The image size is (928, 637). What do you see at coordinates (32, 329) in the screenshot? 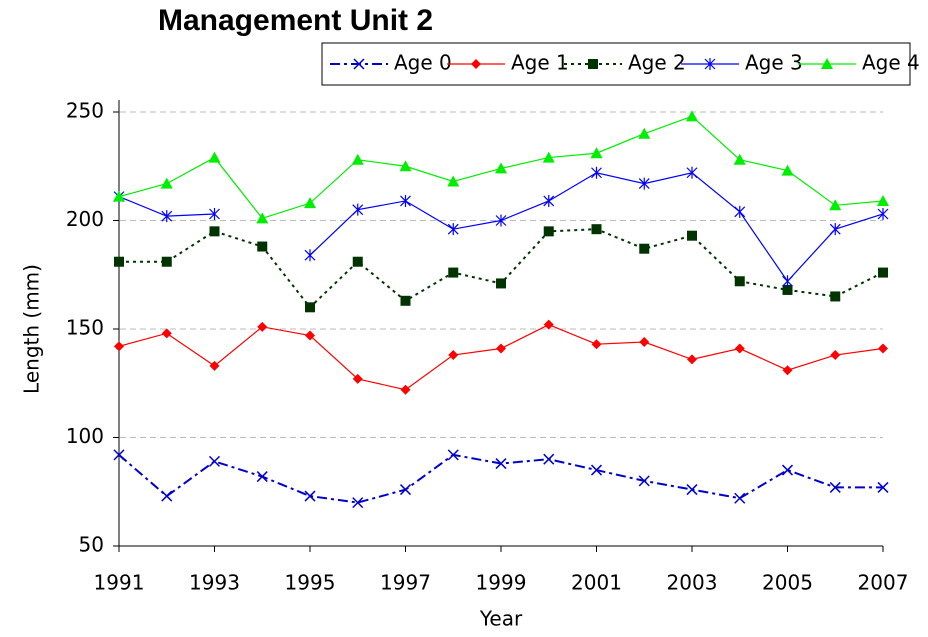
I see `y-axis-title: Length (mm)` at bounding box center [32, 329].